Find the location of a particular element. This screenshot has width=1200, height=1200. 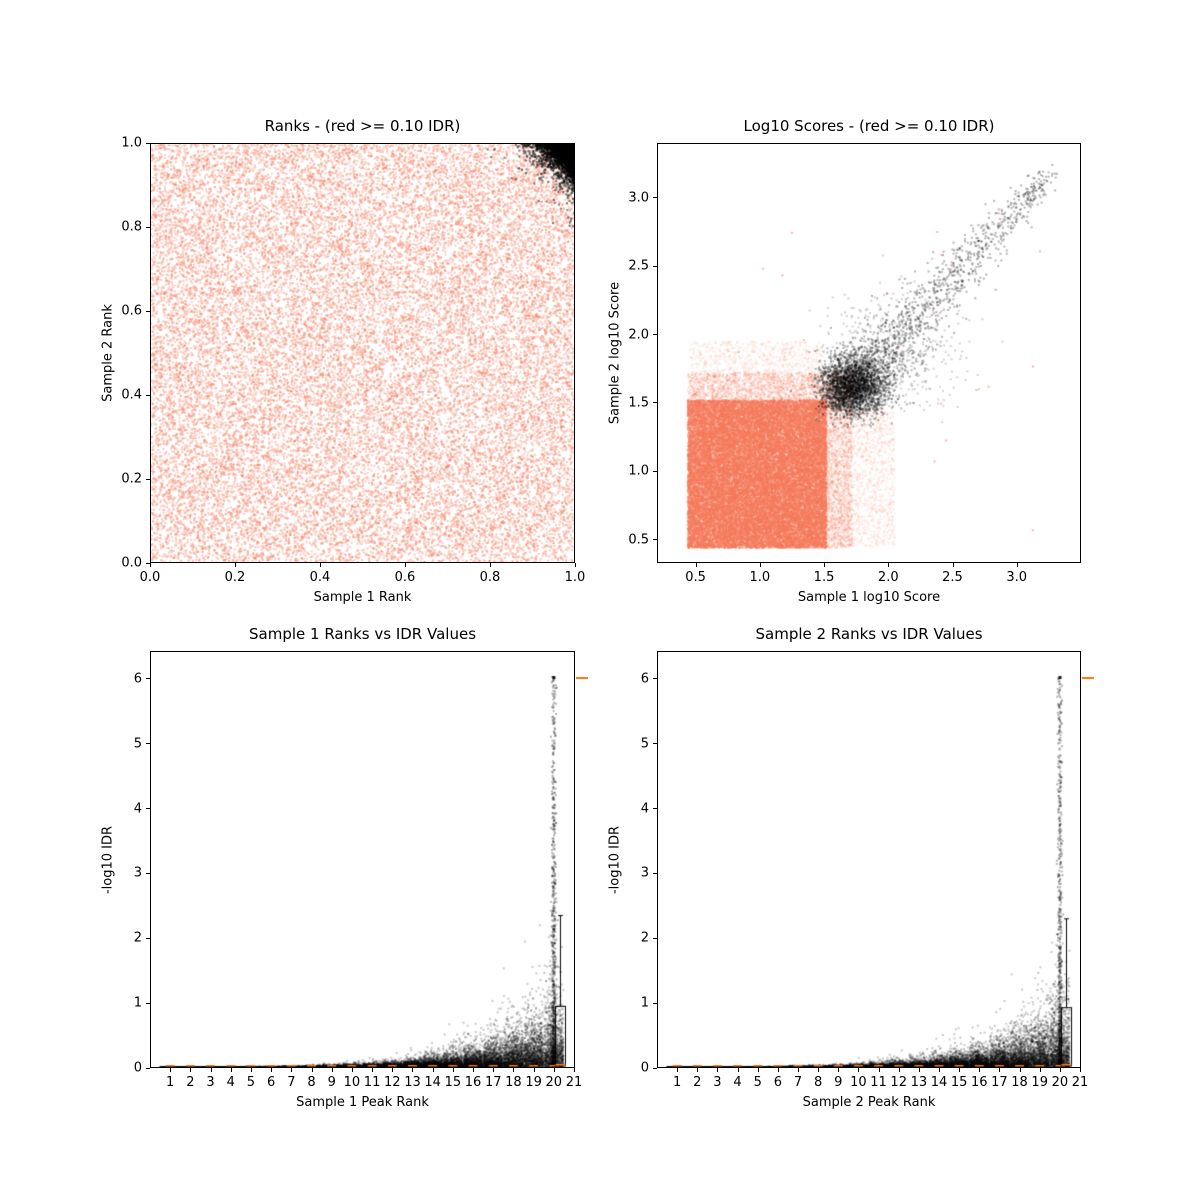

y-tick-label: 2.5 is located at coordinates (638, 266).